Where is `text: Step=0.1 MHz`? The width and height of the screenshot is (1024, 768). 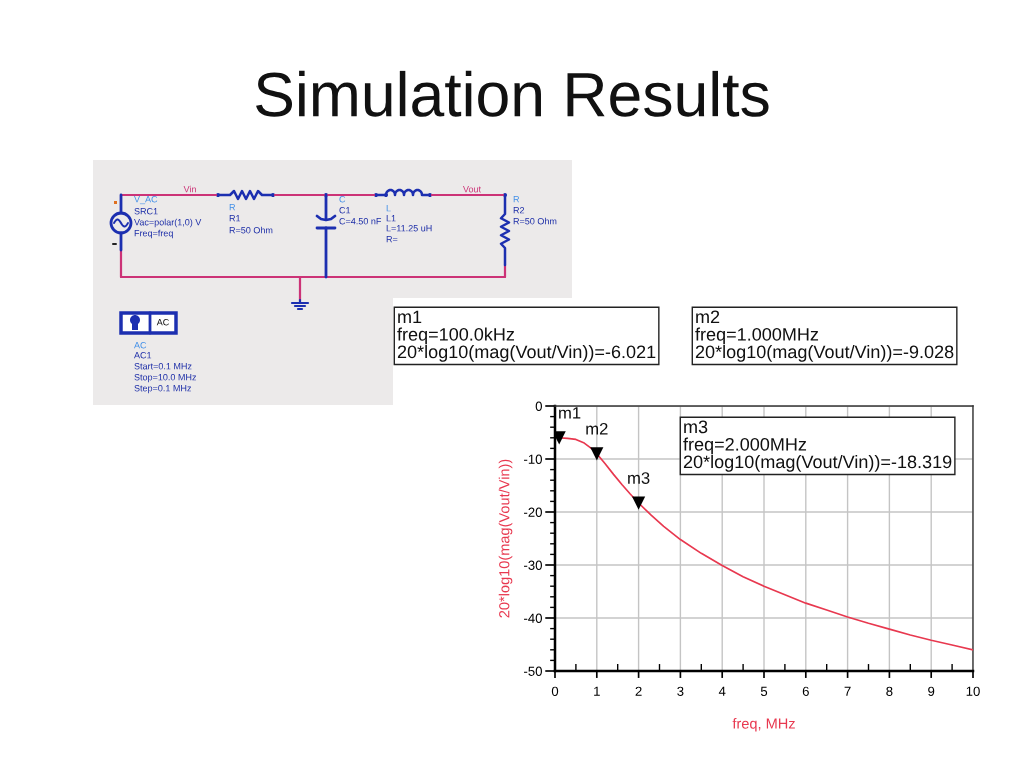
text: Step=0.1 MHz is located at coordinates (163, 389).